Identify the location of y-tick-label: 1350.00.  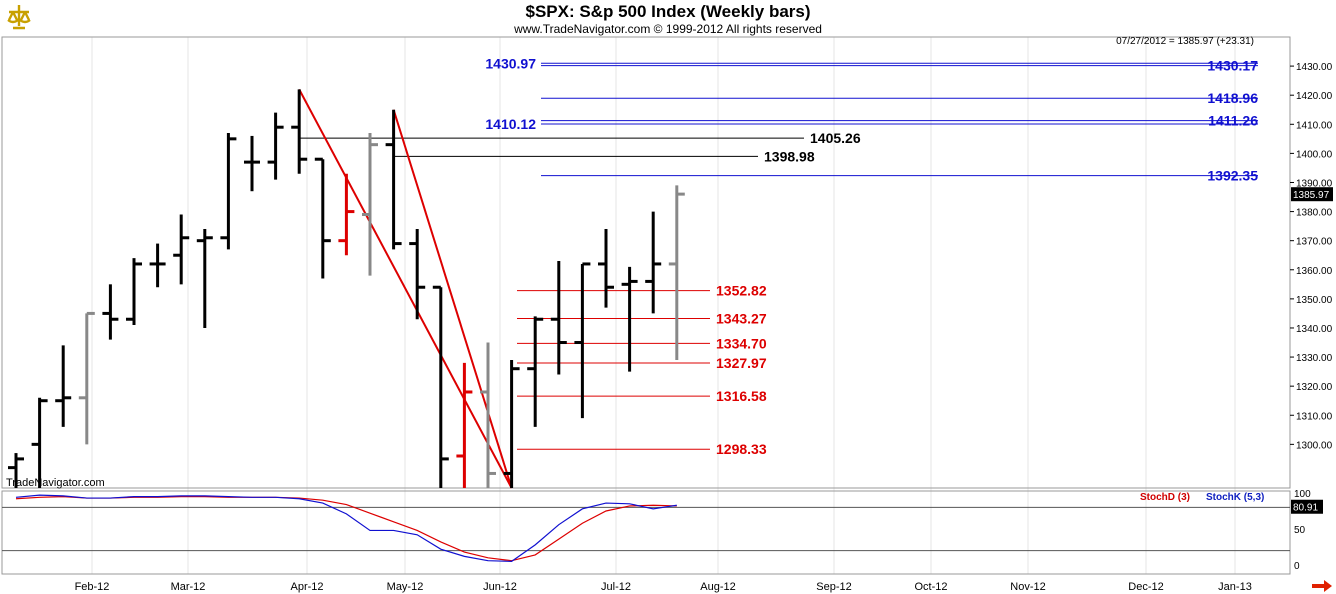
(1314, 300).